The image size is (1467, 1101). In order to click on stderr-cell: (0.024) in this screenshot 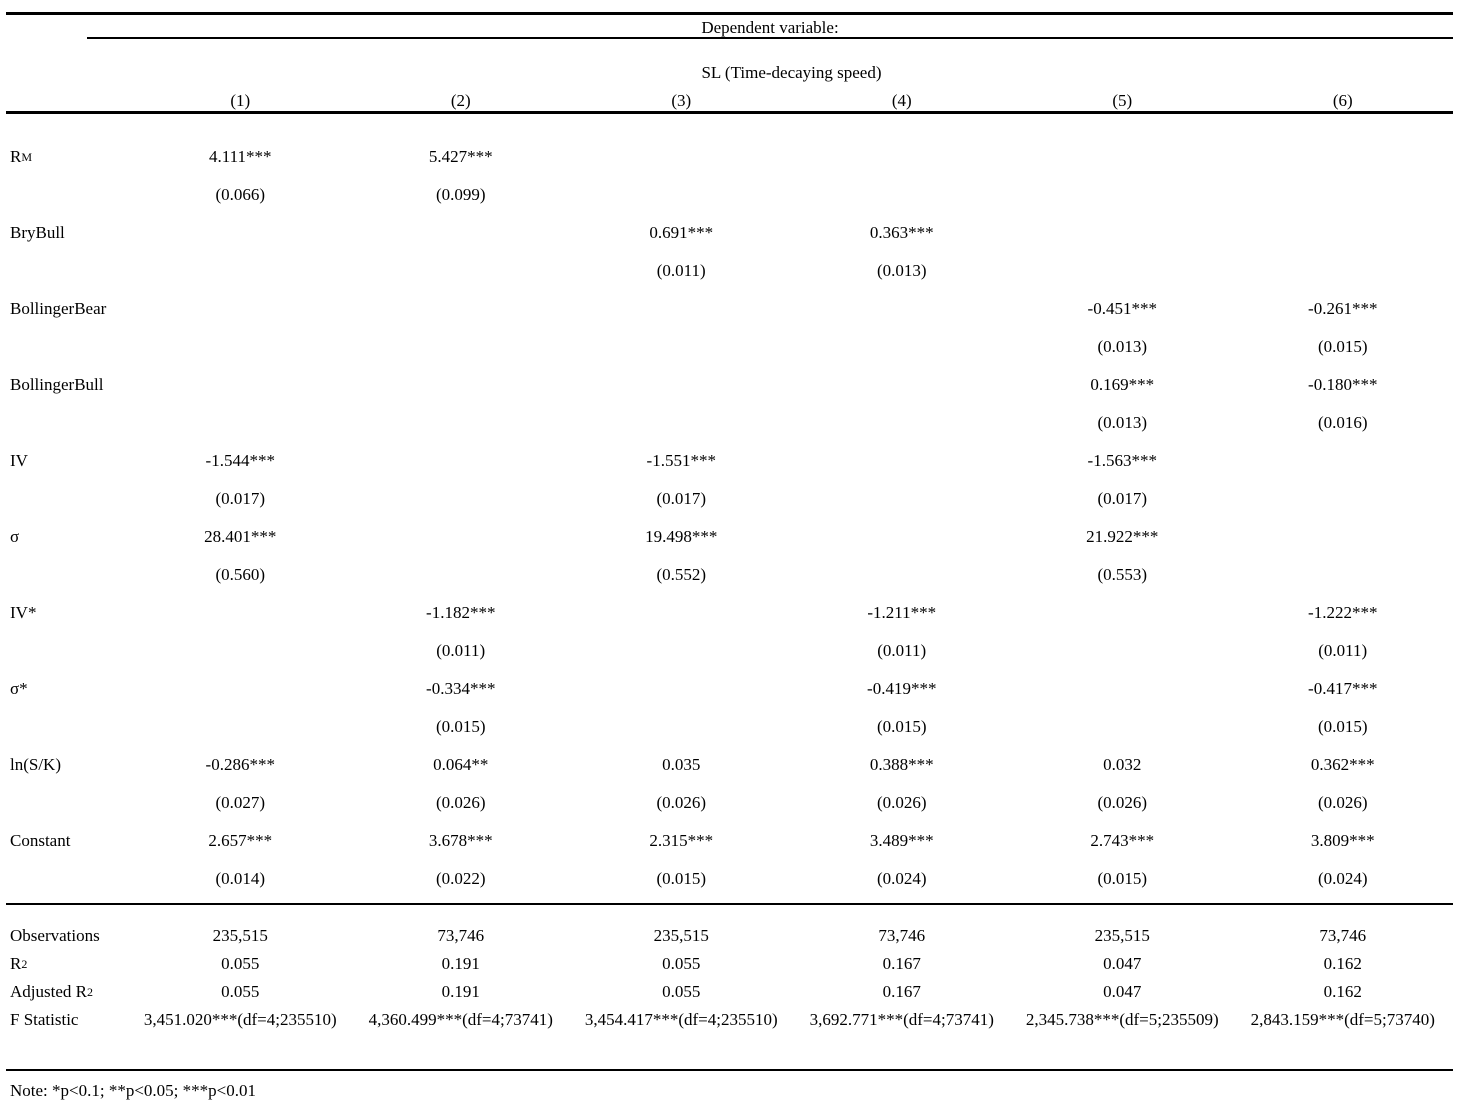, I will do `click(1342, 878)`.